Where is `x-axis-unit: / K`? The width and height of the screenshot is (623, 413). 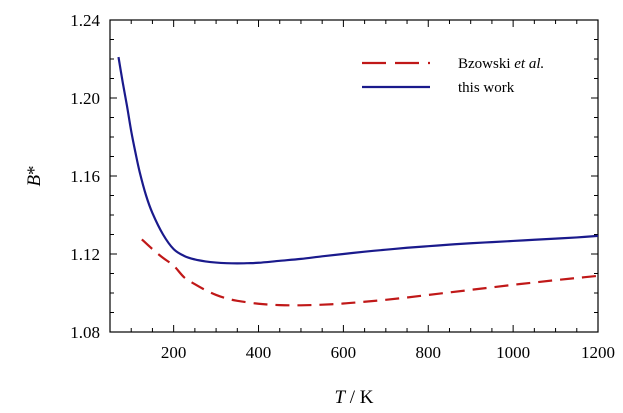 x-axis-unit: / K is located at coordinates (359, 397).